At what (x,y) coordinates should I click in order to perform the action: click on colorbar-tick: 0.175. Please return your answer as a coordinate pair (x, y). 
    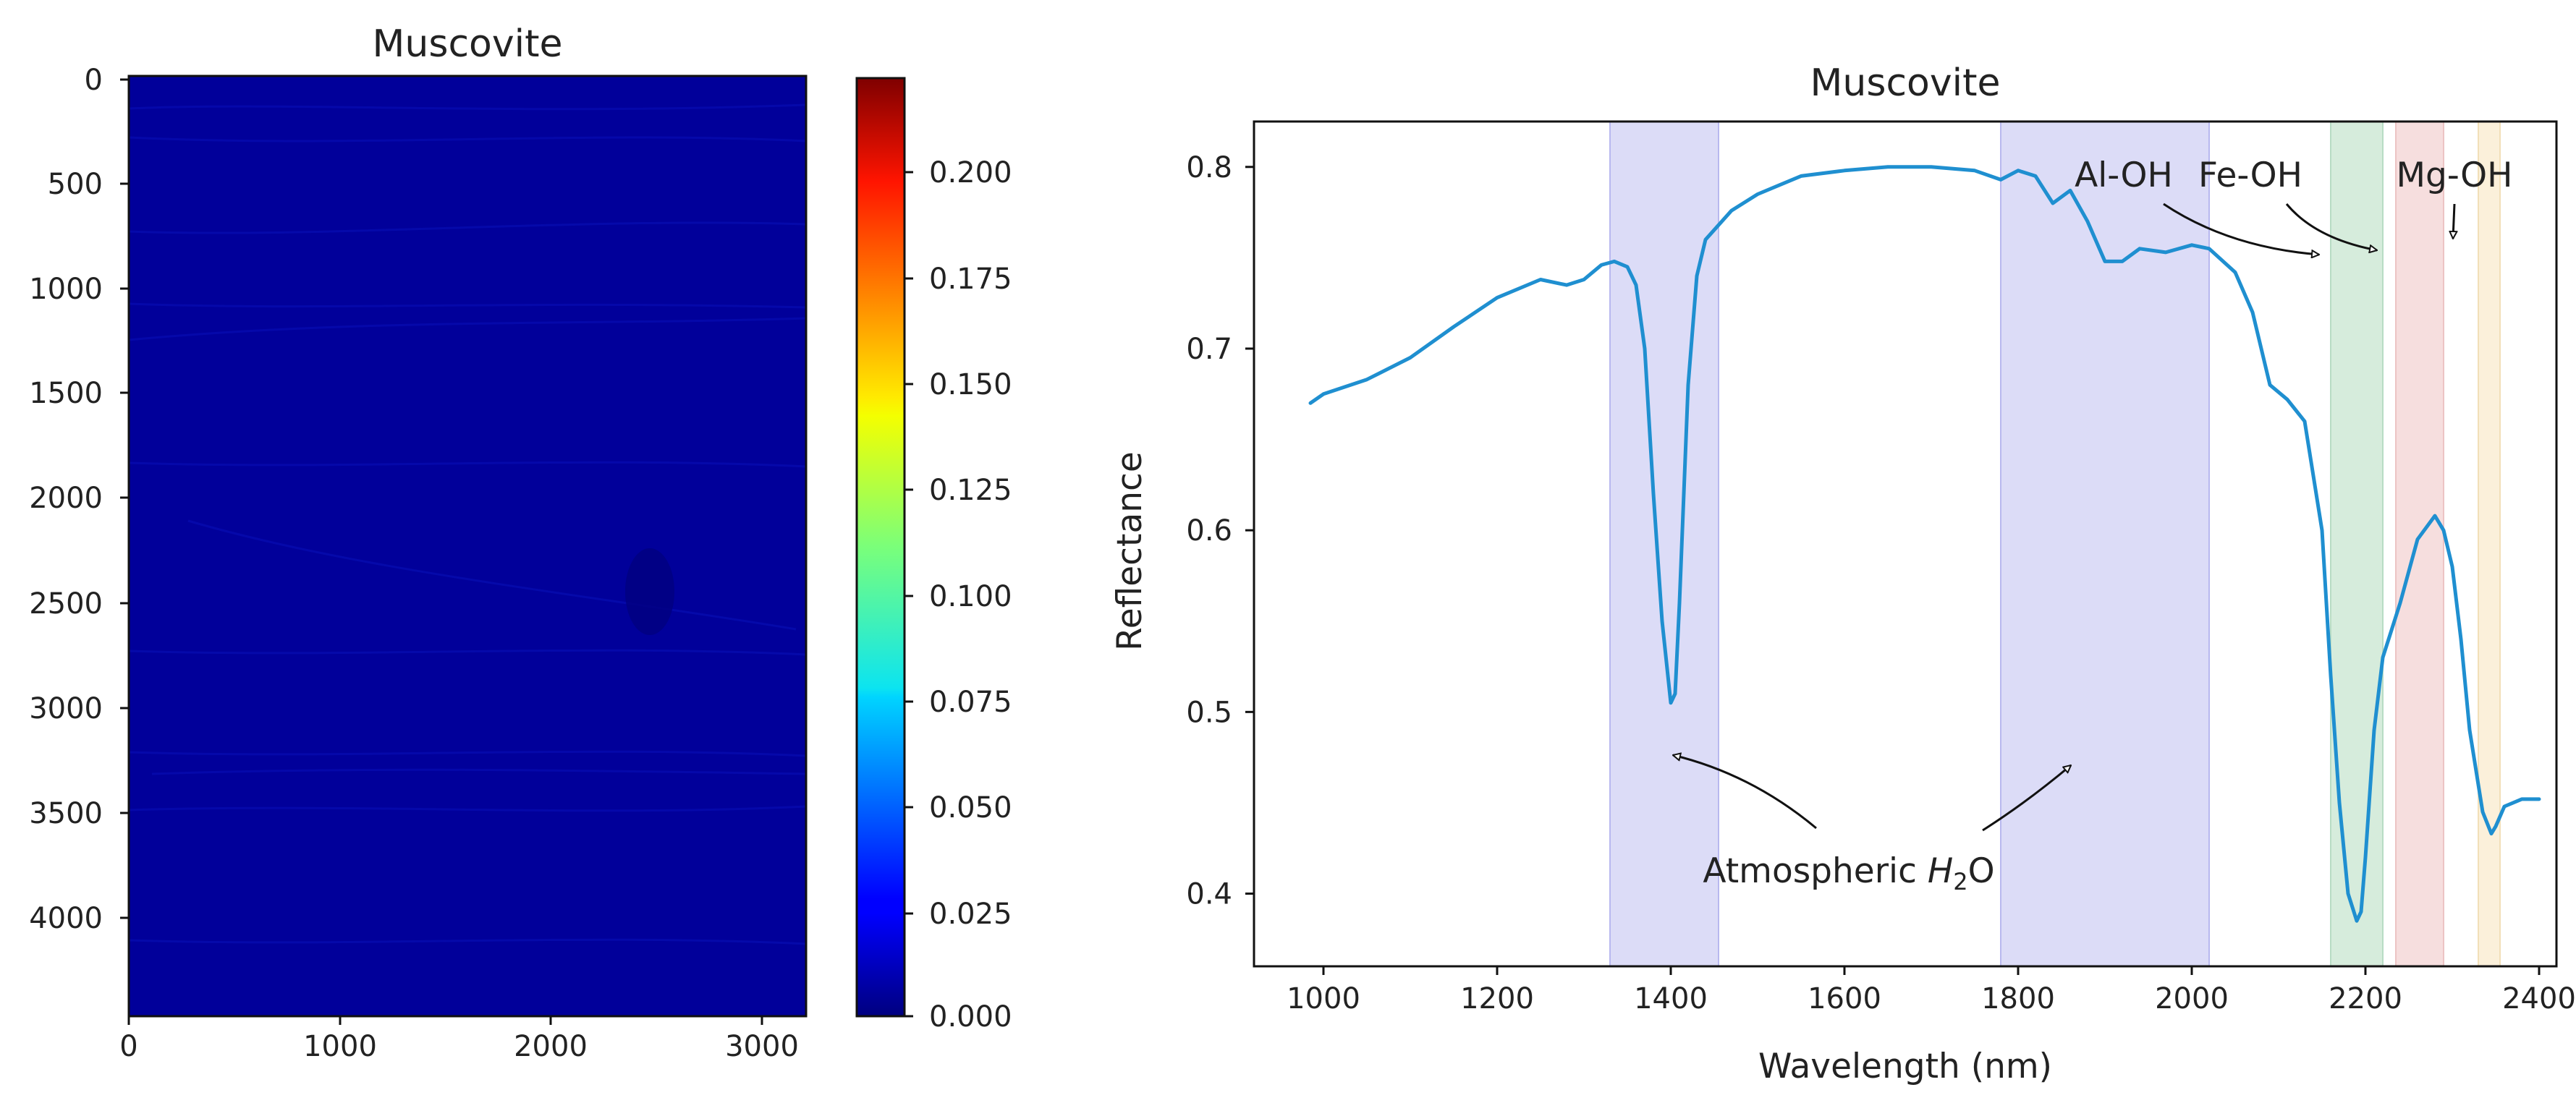
    Looking at the image, I should click on (958, 279).